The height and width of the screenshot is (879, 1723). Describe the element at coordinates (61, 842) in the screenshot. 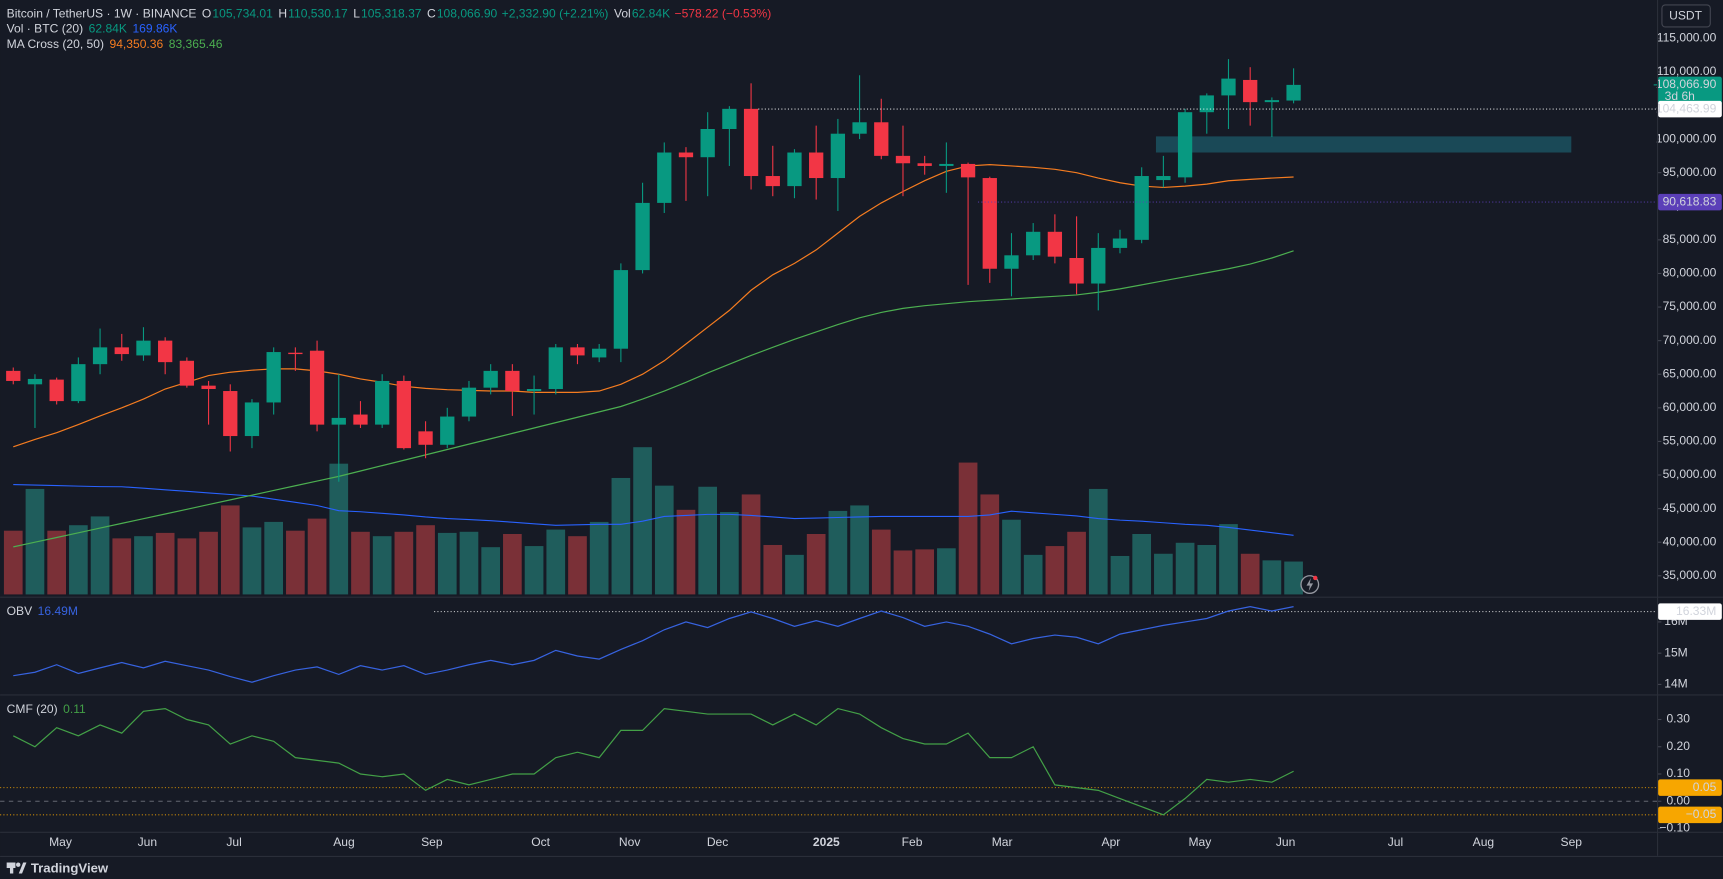

I see `x-tick-label: May` at that location.